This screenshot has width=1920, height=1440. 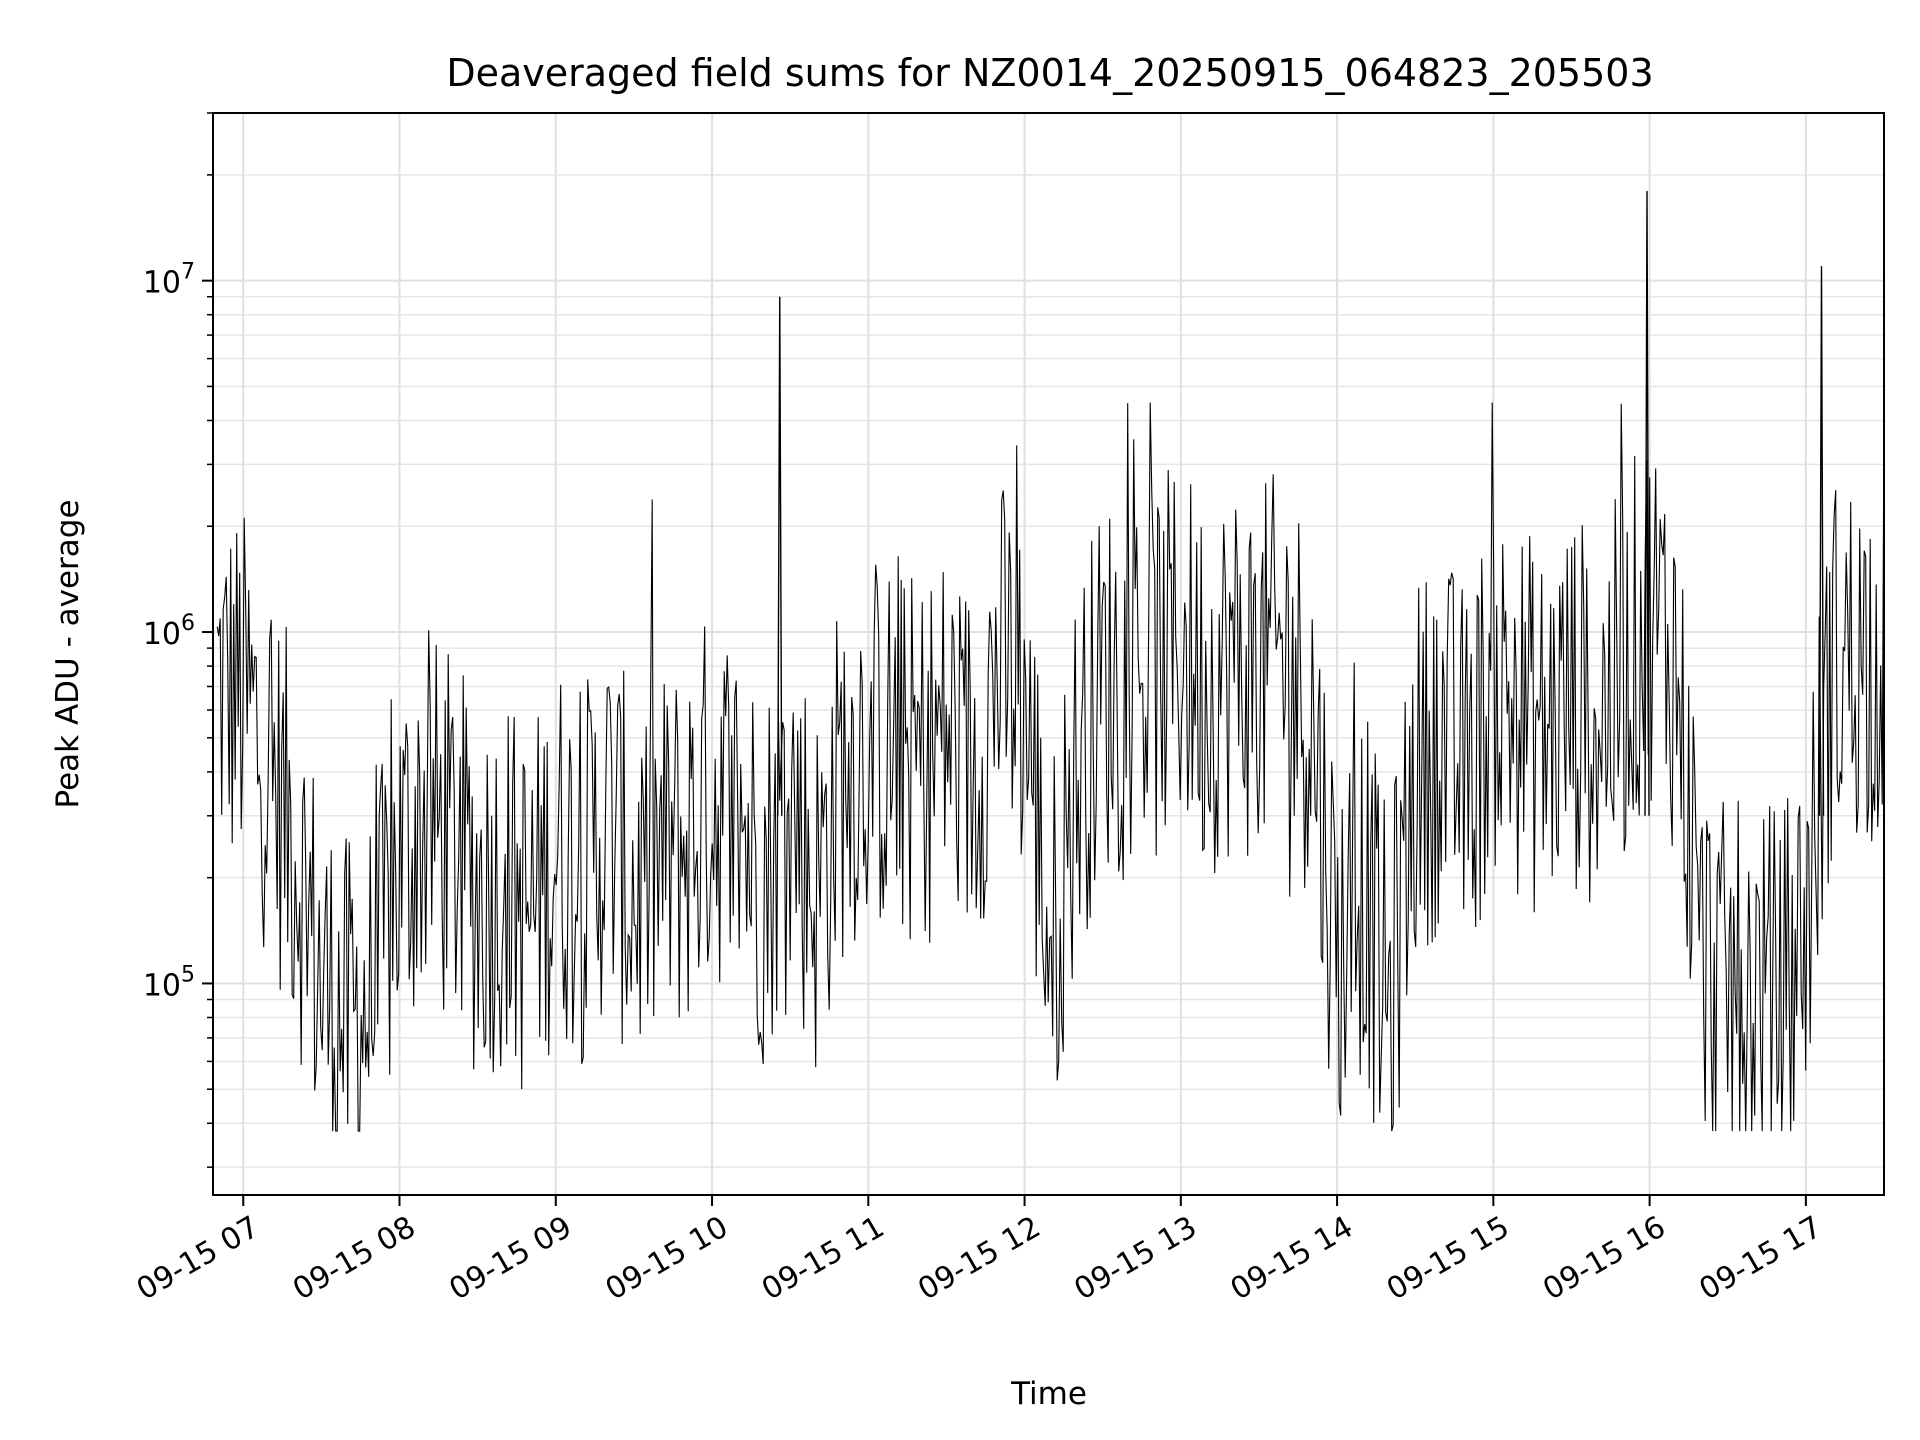 I want to click on y-tick-label: 10⁷, so click(x=169, y=280).